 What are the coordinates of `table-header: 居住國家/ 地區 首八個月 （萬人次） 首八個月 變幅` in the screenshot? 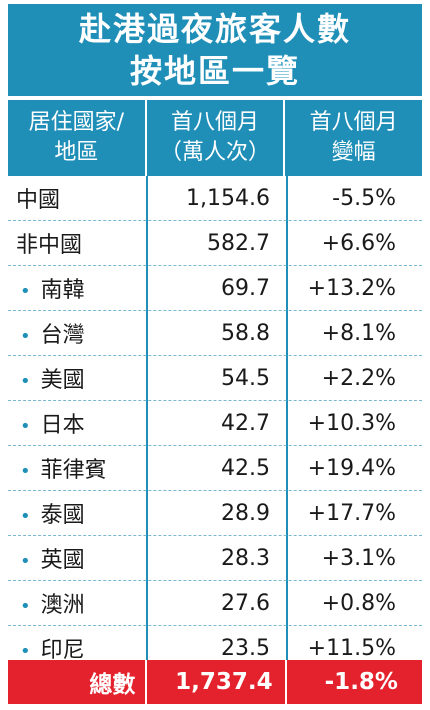 It's located at (215, 138).